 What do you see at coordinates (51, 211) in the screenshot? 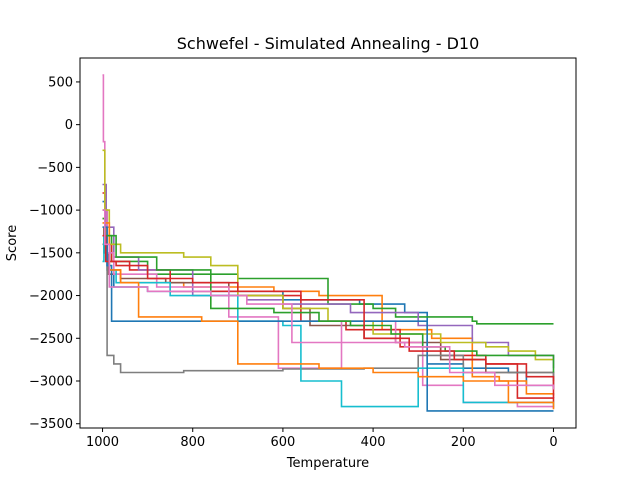
I see `y-tick-label: −1000` at bounding box center [51, 211].